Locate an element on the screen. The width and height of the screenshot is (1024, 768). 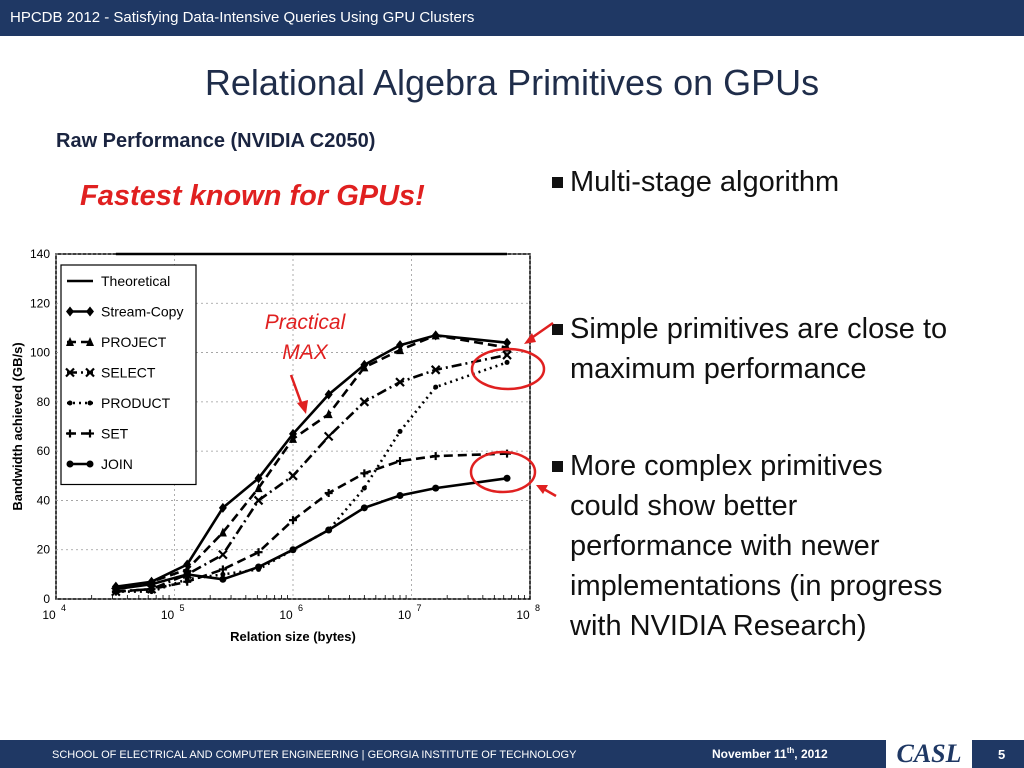
highlight-ellipse-top is located at coordinates (508, 369).